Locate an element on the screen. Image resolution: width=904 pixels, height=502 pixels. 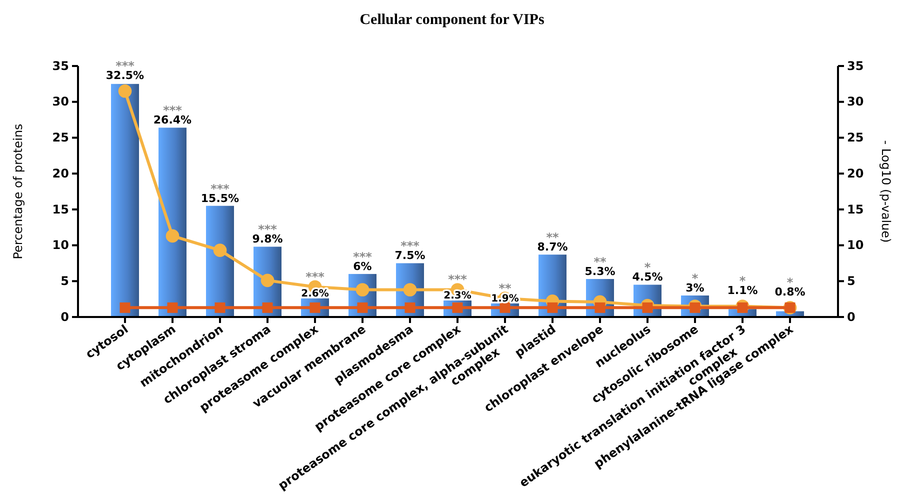
data-label: 3% is located at coordinates (695, 287).